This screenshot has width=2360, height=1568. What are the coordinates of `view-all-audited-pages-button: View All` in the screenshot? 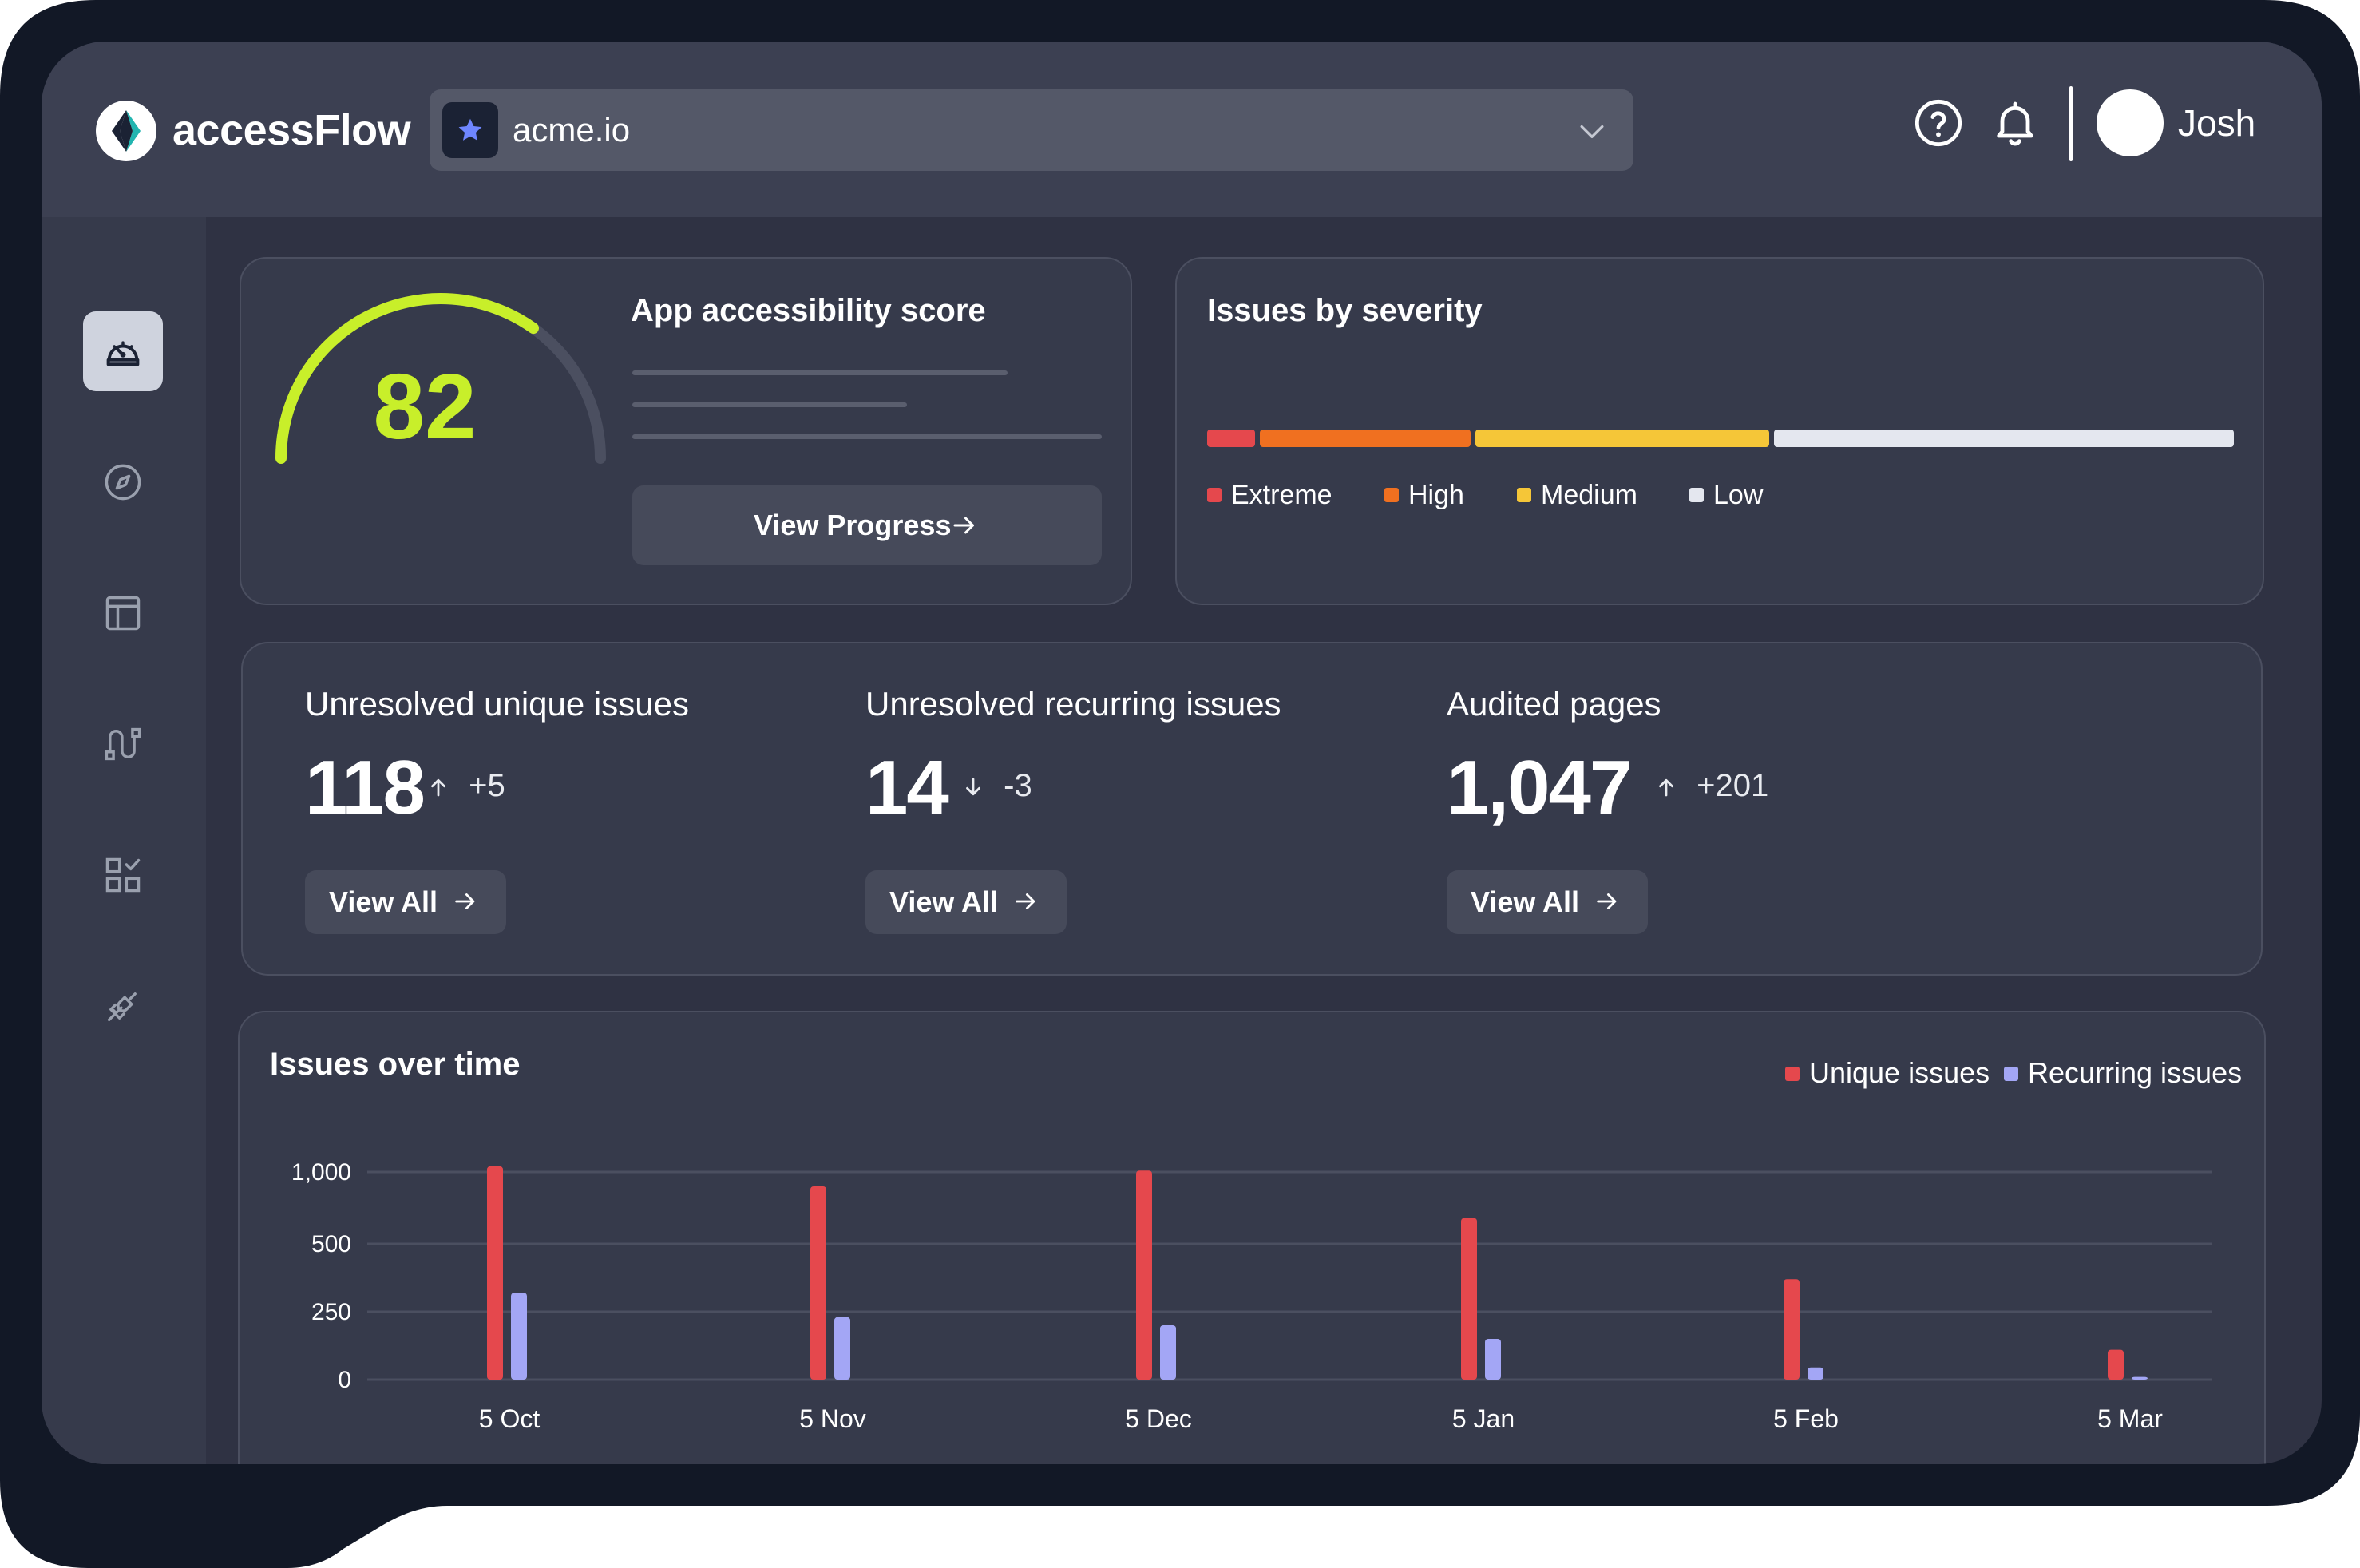 It's located at (1547, 902).